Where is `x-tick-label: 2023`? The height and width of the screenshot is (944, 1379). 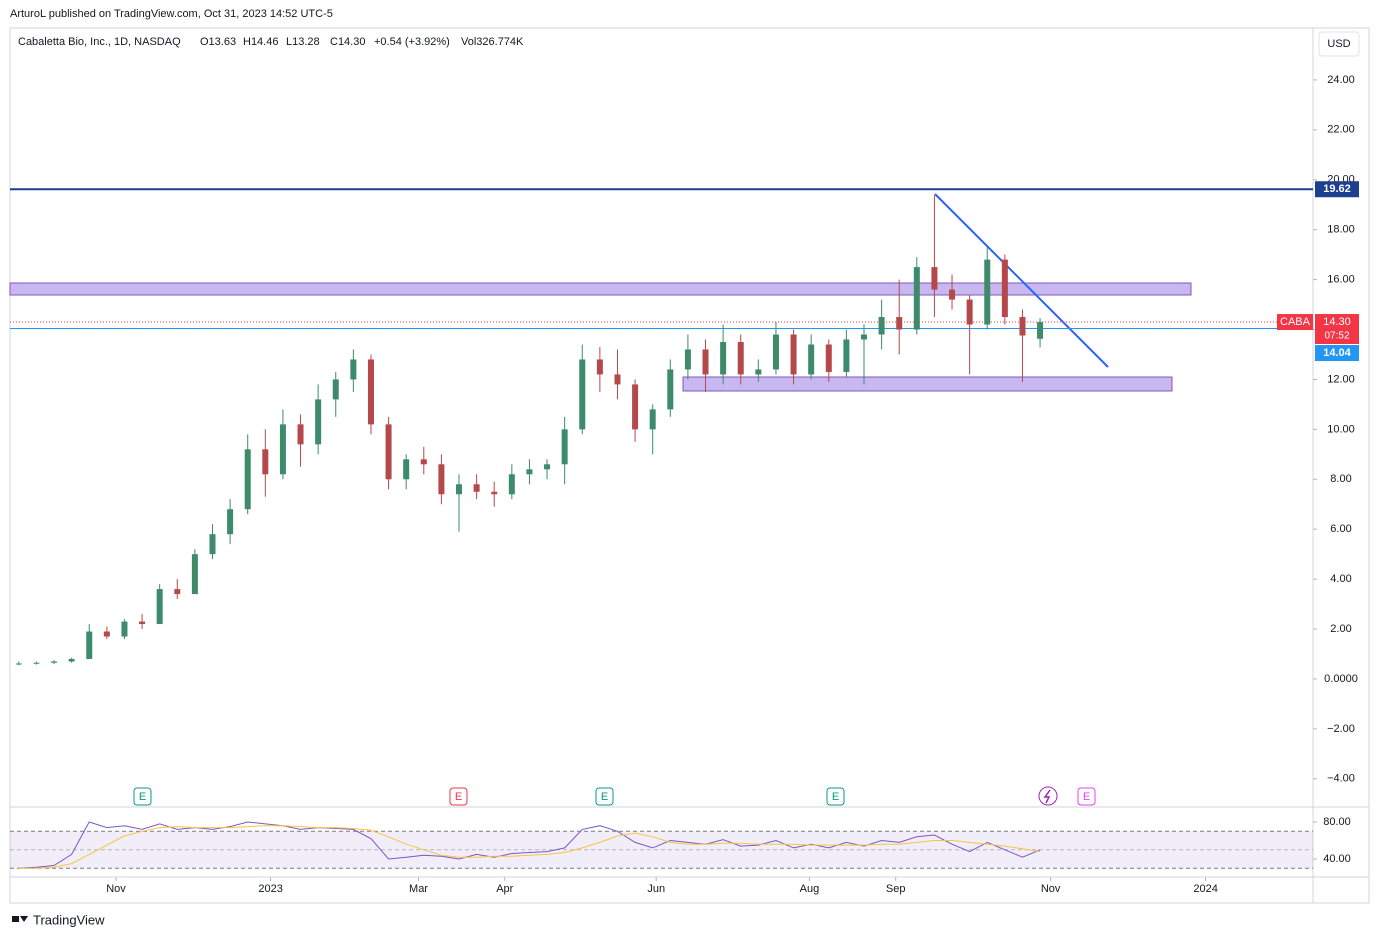
x-tick-label: 2023 is located at coordinates (270, 889).